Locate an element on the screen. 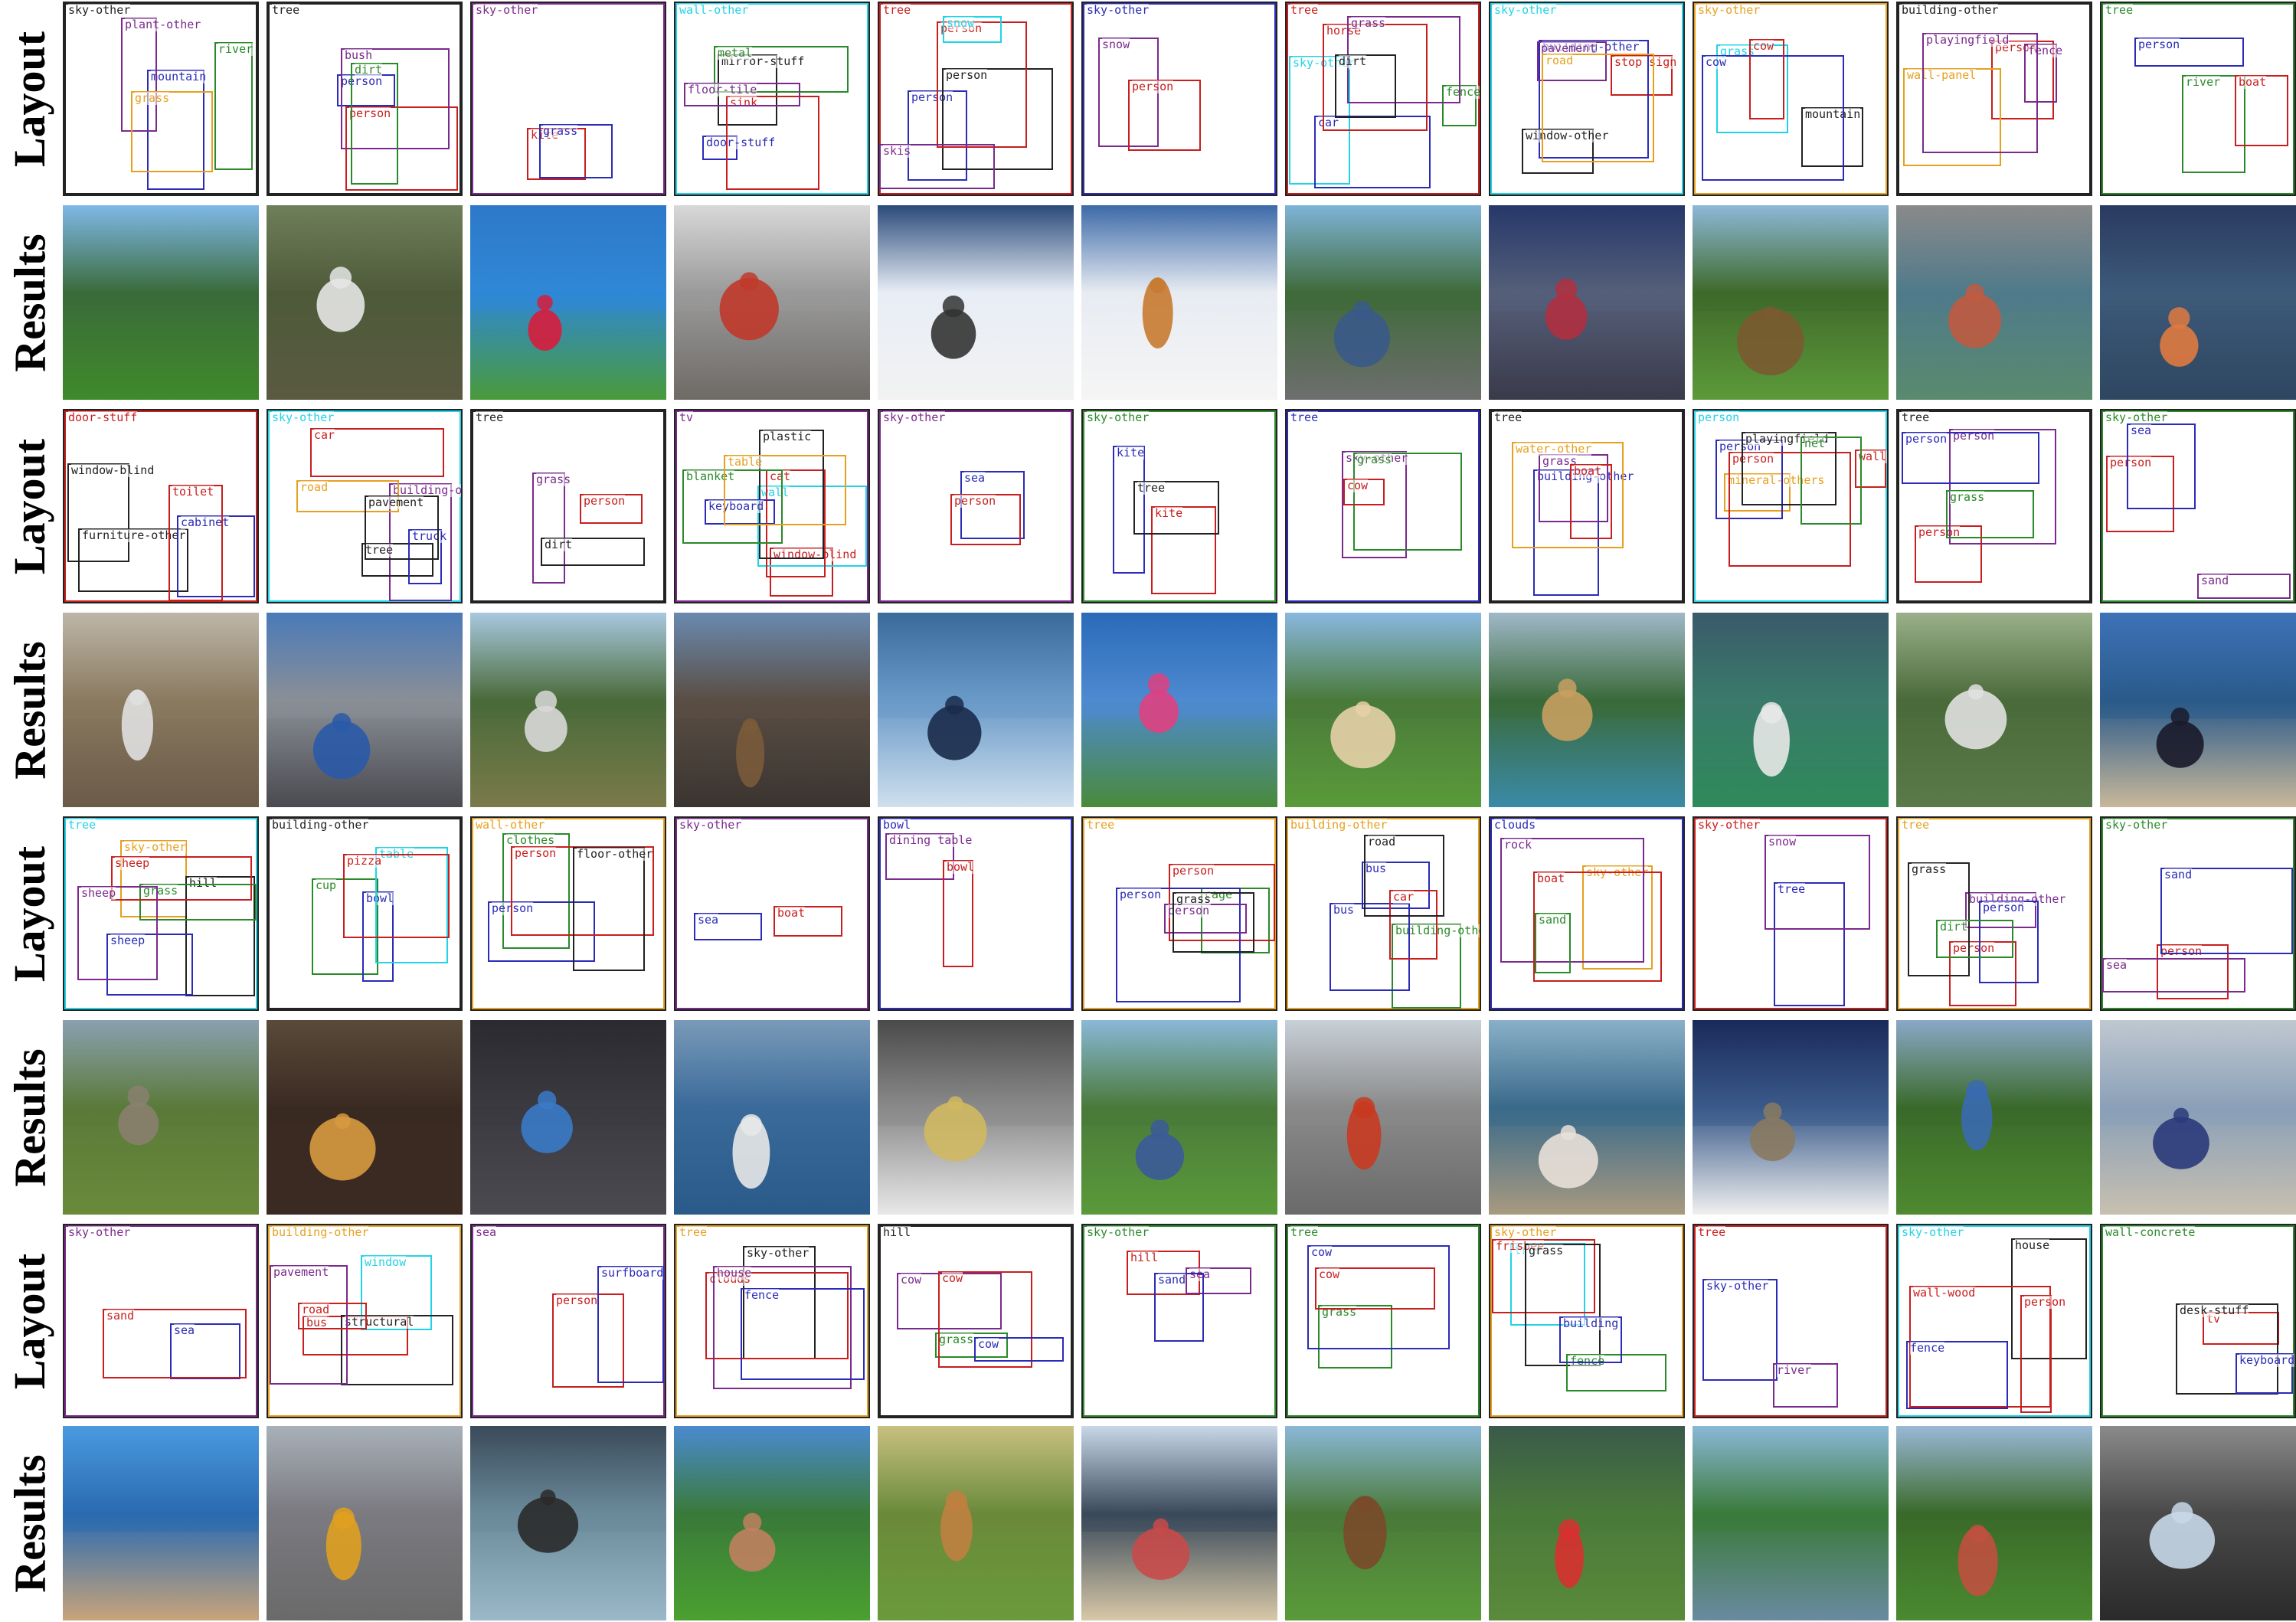 This screenshot has height=1622, width=2296. bbox-sand: sand is located at coordinates (2226, 911).